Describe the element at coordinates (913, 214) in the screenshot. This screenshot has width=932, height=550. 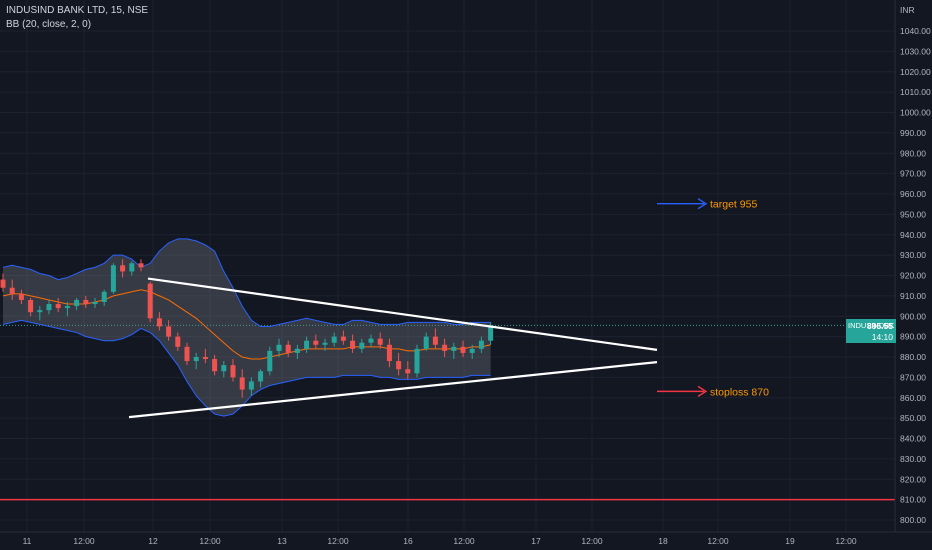
I see `price-tick-label: 950.00` at that location.